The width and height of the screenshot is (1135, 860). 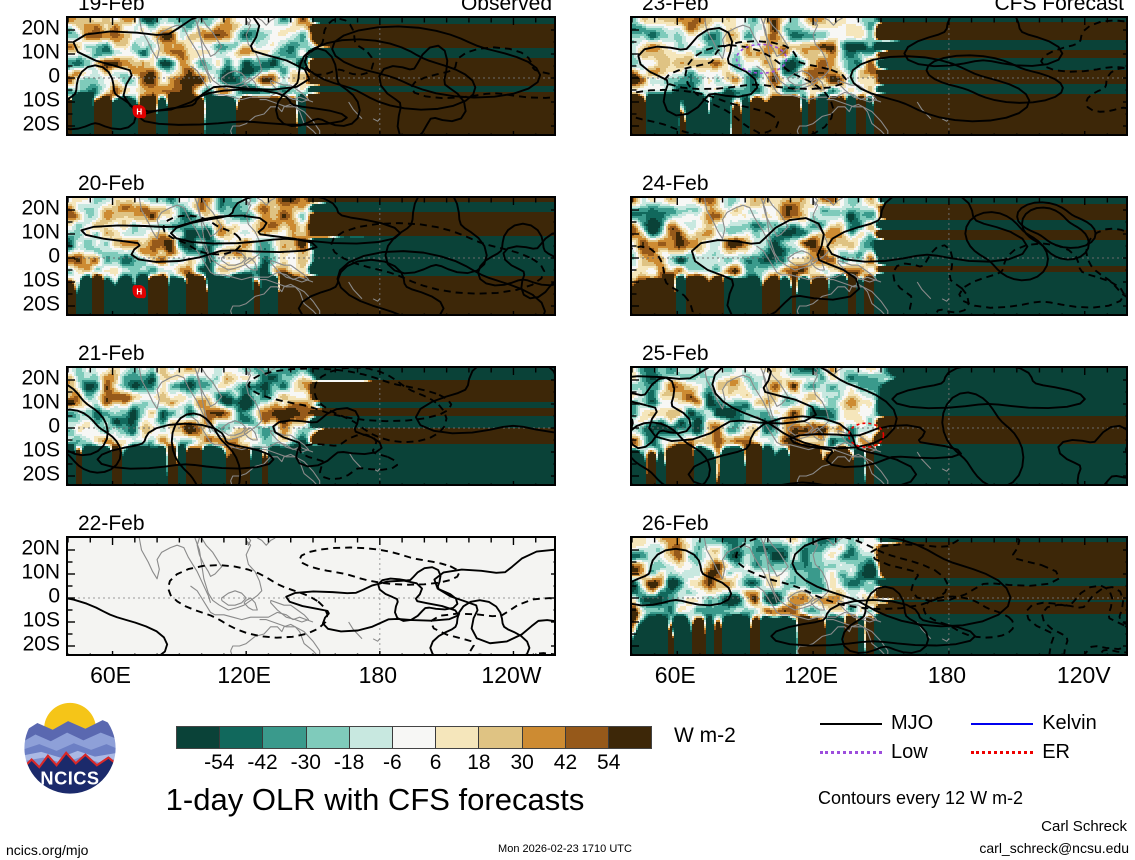 I want to click on map-panel: 20-Feb 20N 10N 0 10S 20S, so click(x=288, y=244).